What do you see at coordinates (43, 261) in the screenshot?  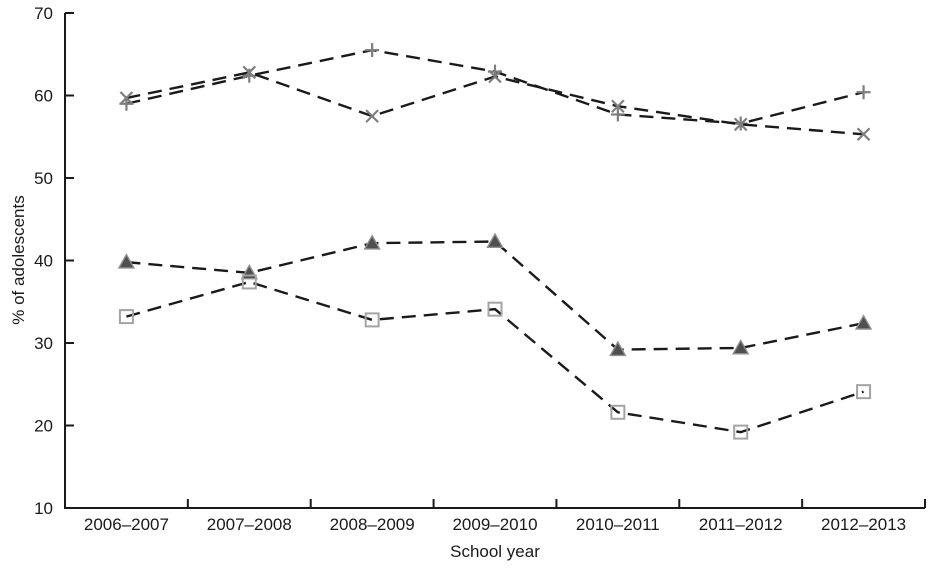 I see `y-tick-label: 40` at bounding box center [43, 261].